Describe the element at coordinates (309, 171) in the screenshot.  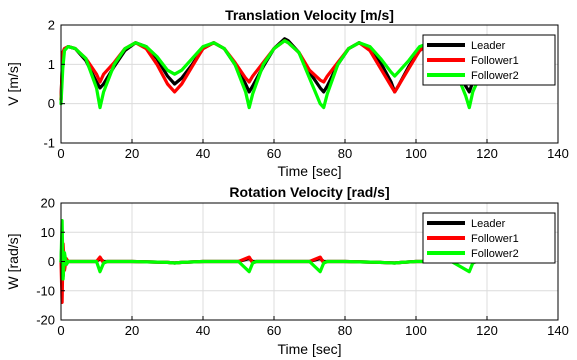
I see `chart1-xlabel: Time [sec]` at that location.